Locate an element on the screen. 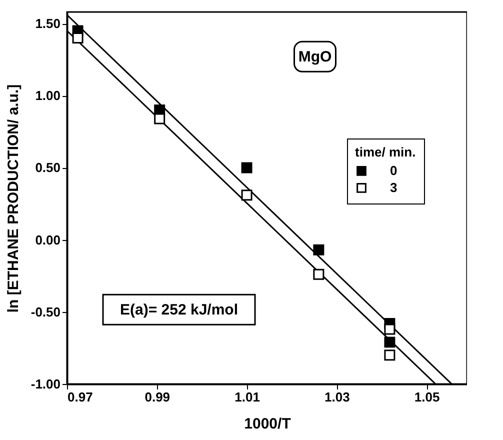  y-axis-title: ln [ETHANE PRODUCTION/ a.u.] is located at coordinates (13, 198).